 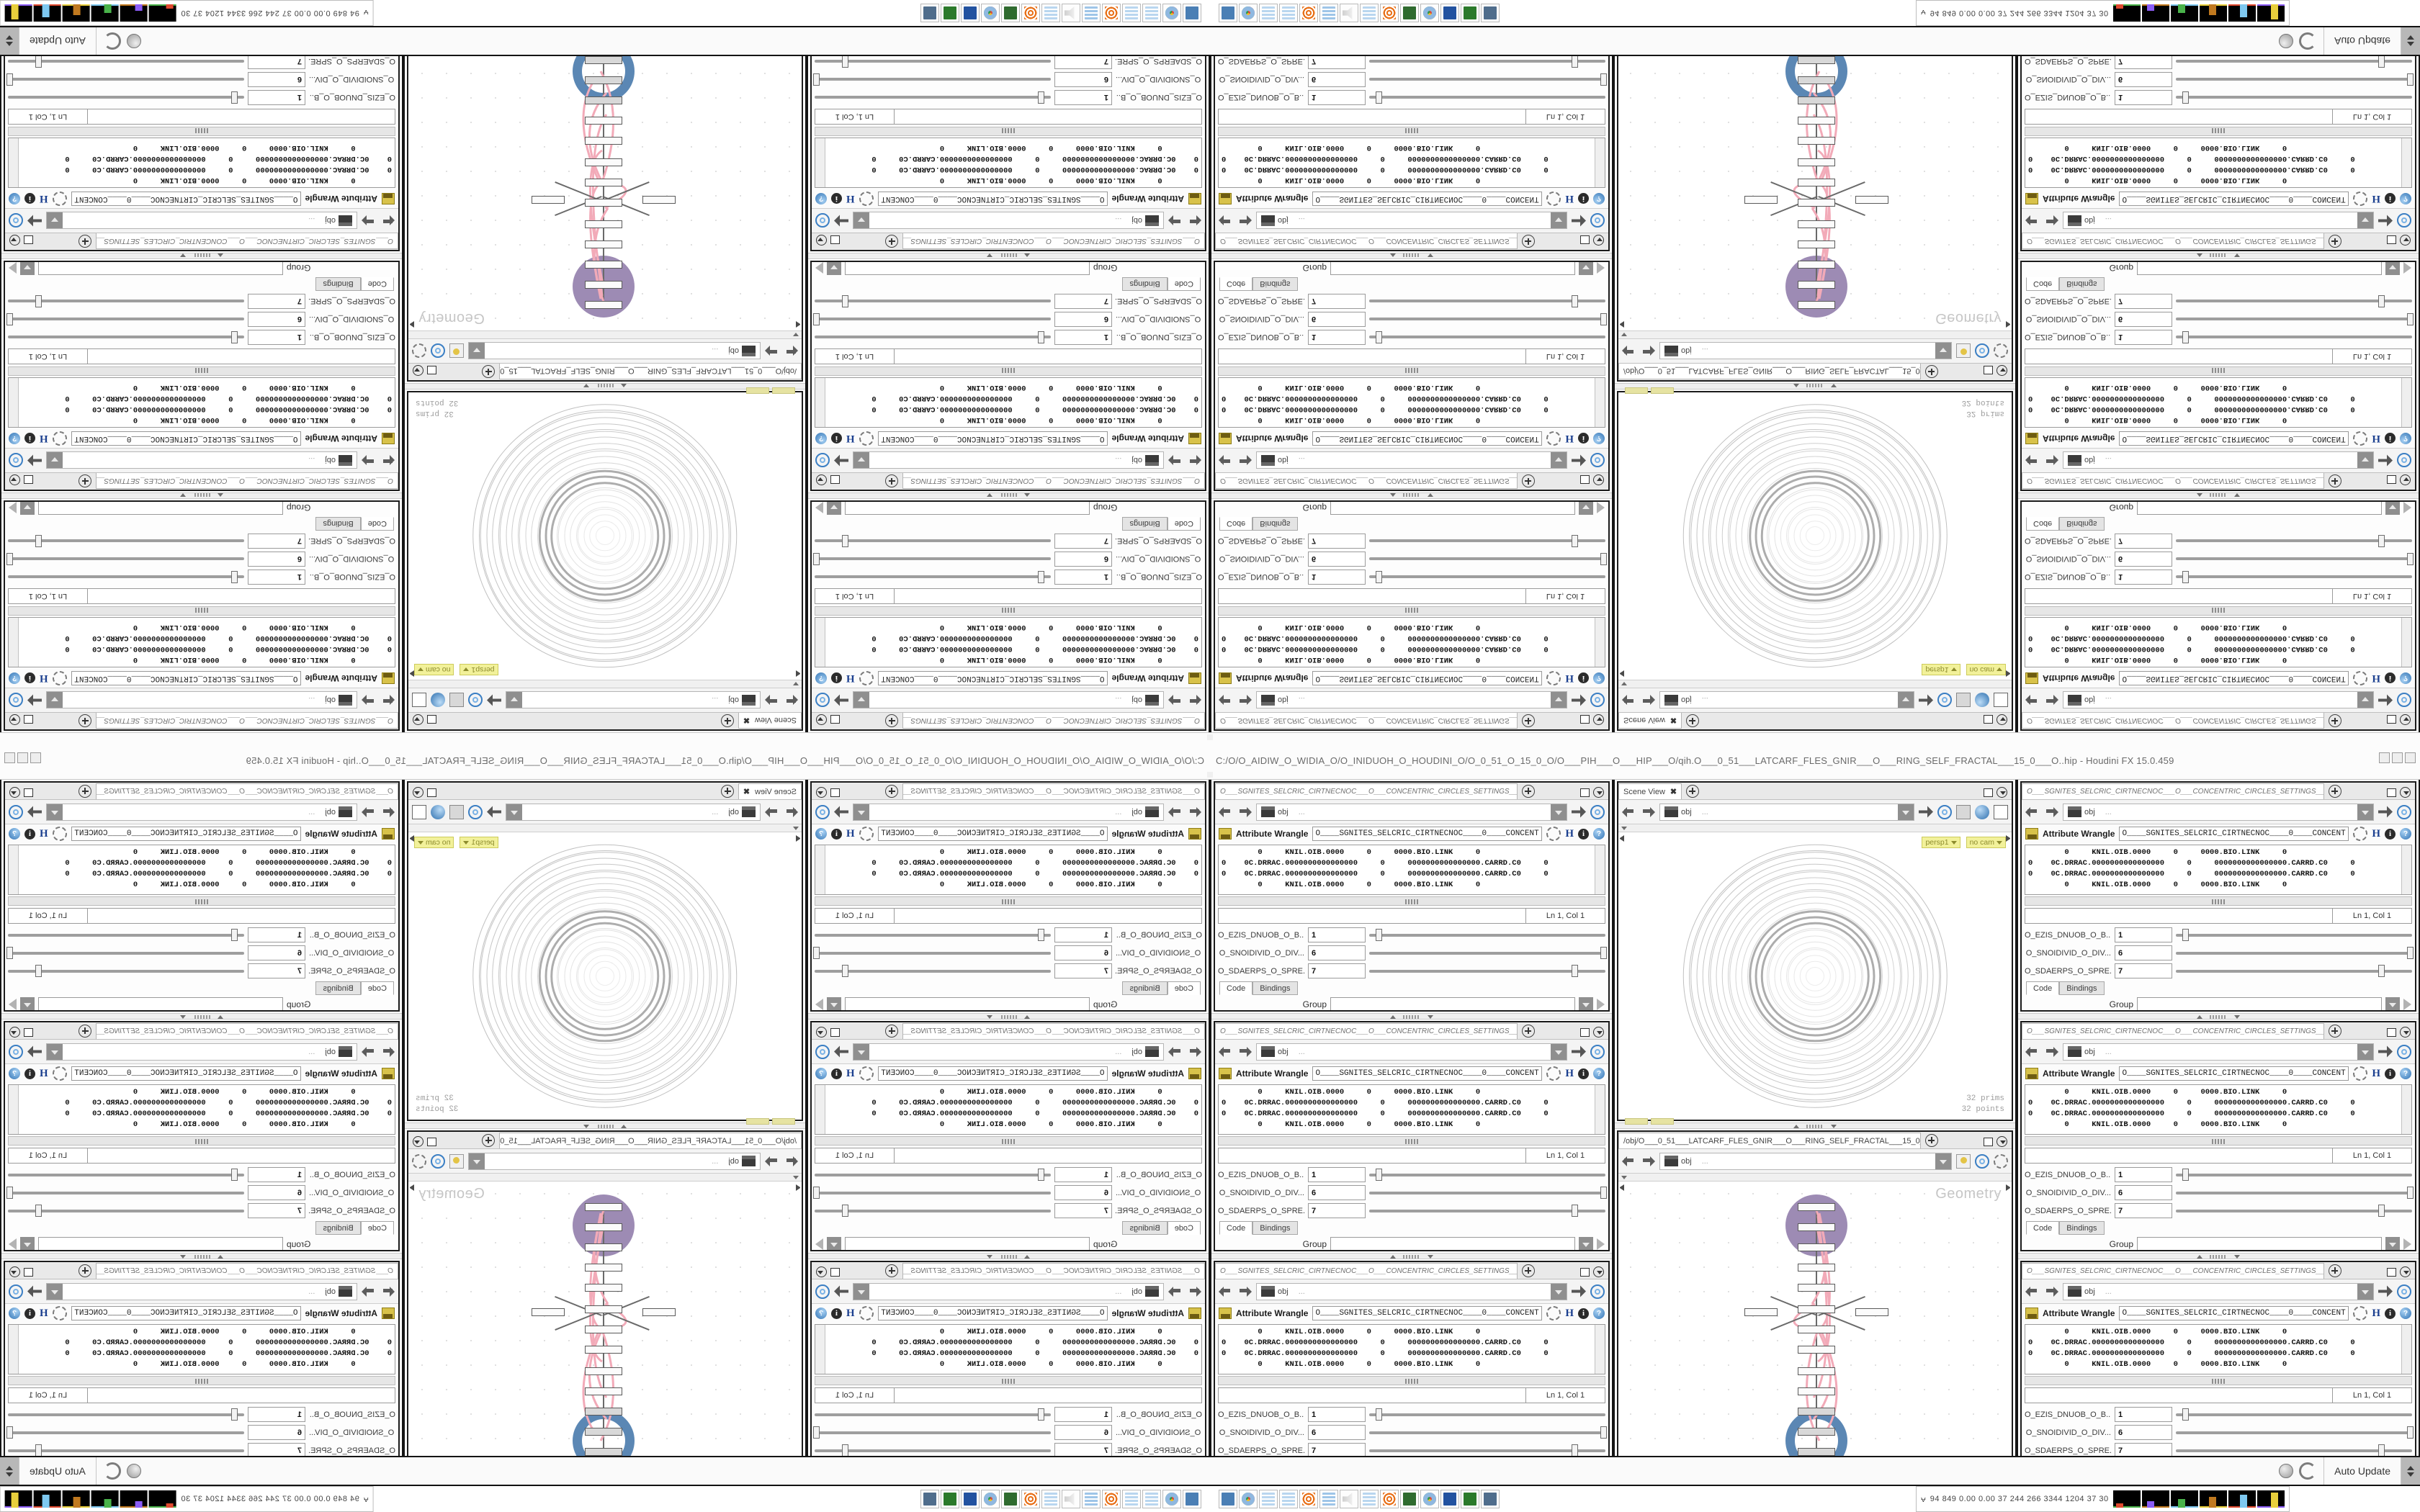 I want to click on maximize-button, so click(x=22, y=757).